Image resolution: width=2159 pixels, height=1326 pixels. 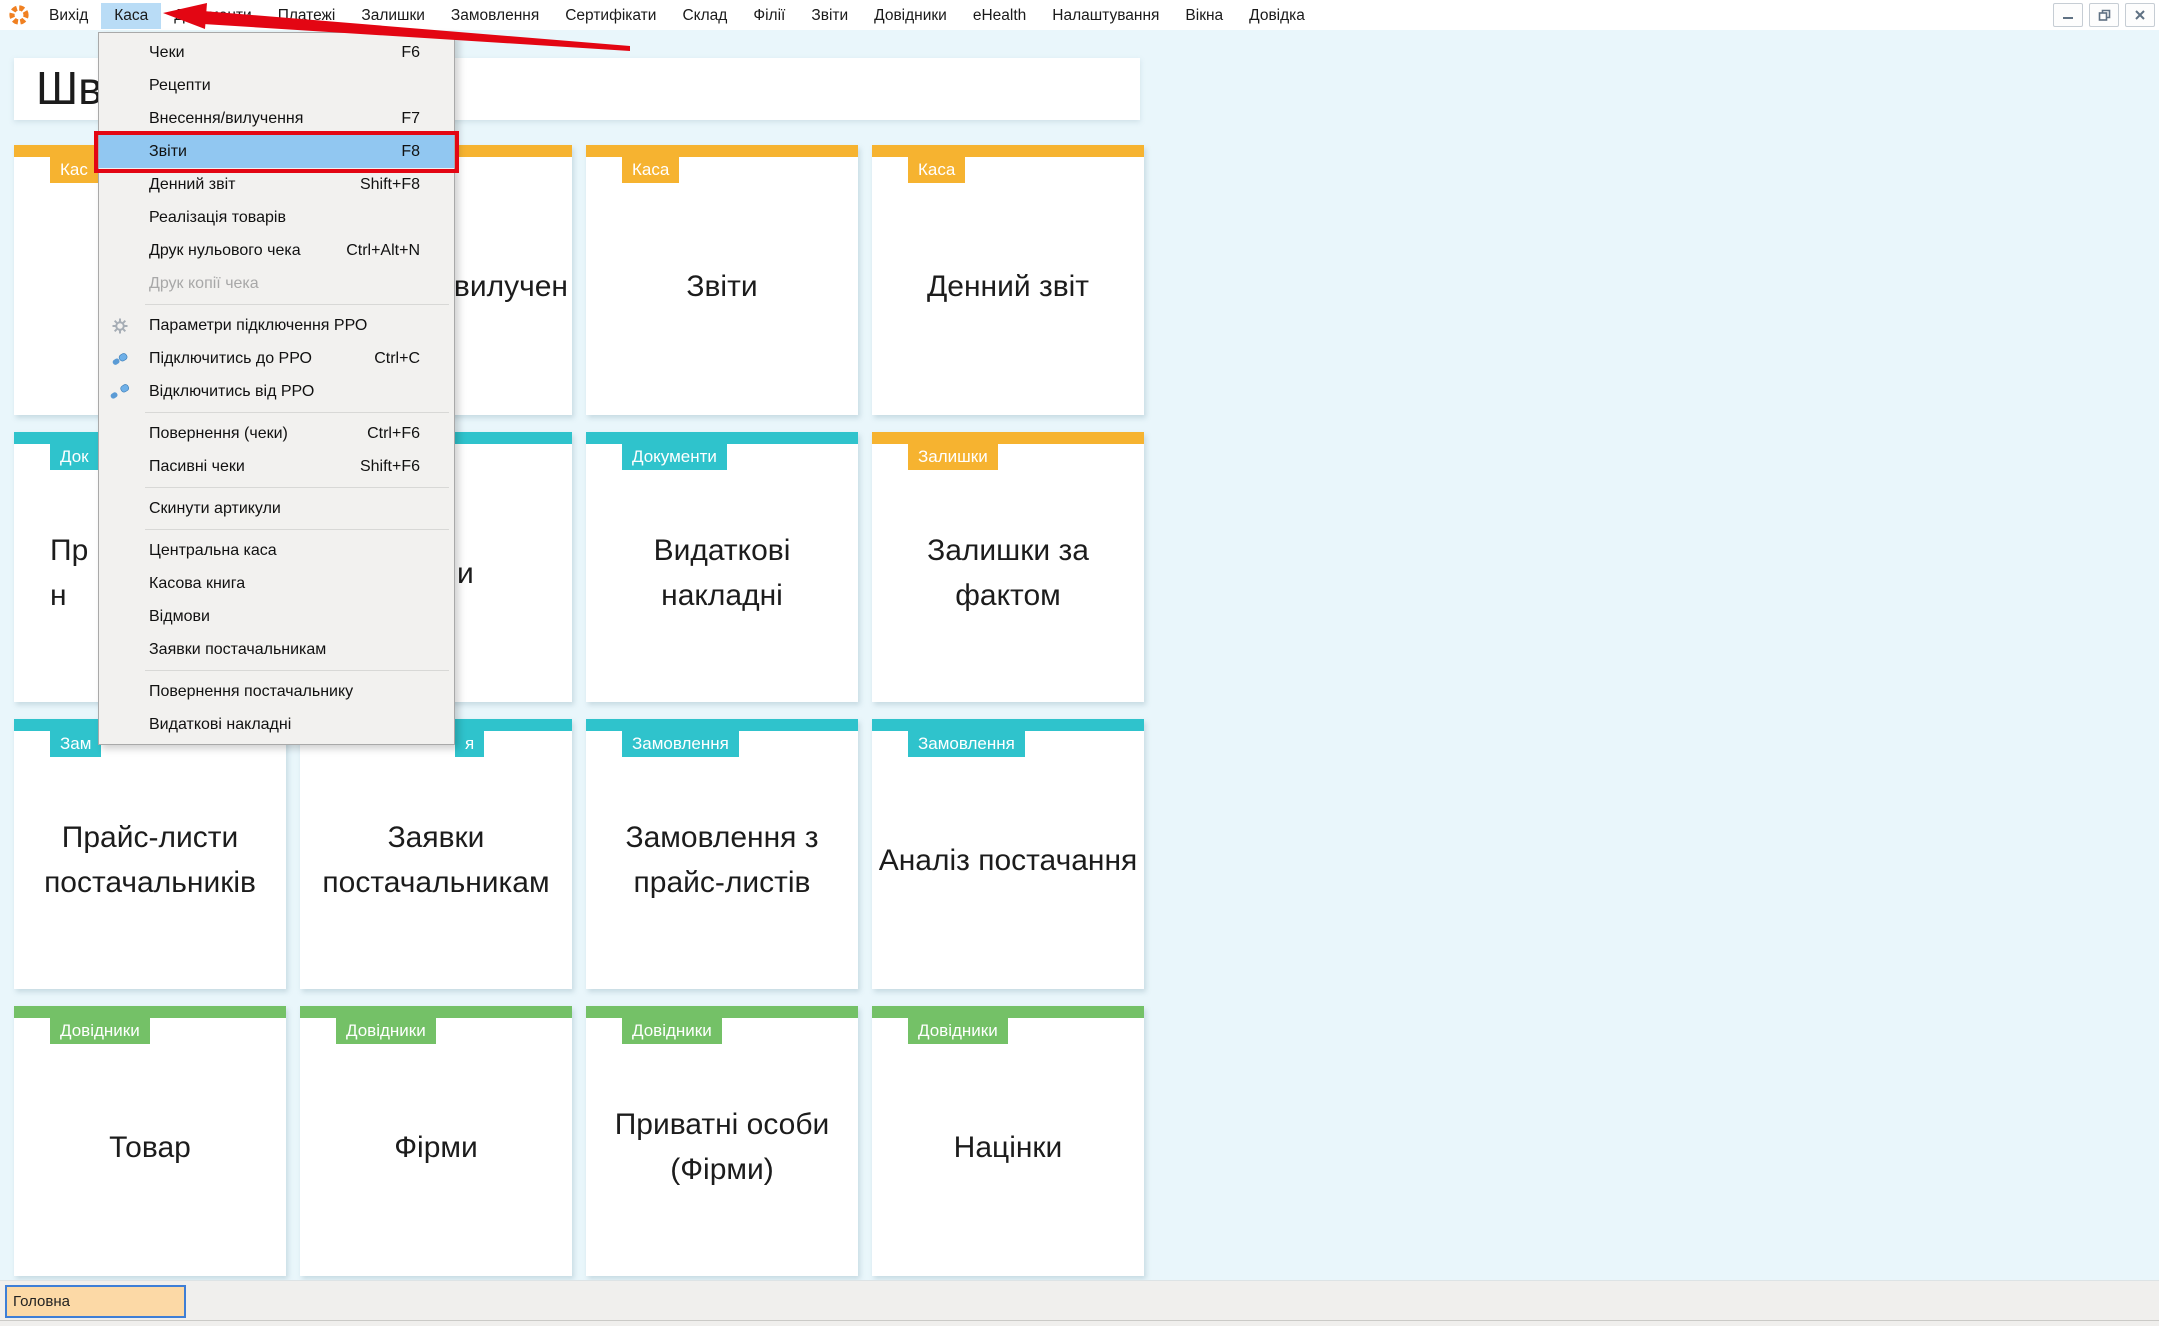 I want to click on menubar-item-Склад: Склад, so click(x=705, y=15).